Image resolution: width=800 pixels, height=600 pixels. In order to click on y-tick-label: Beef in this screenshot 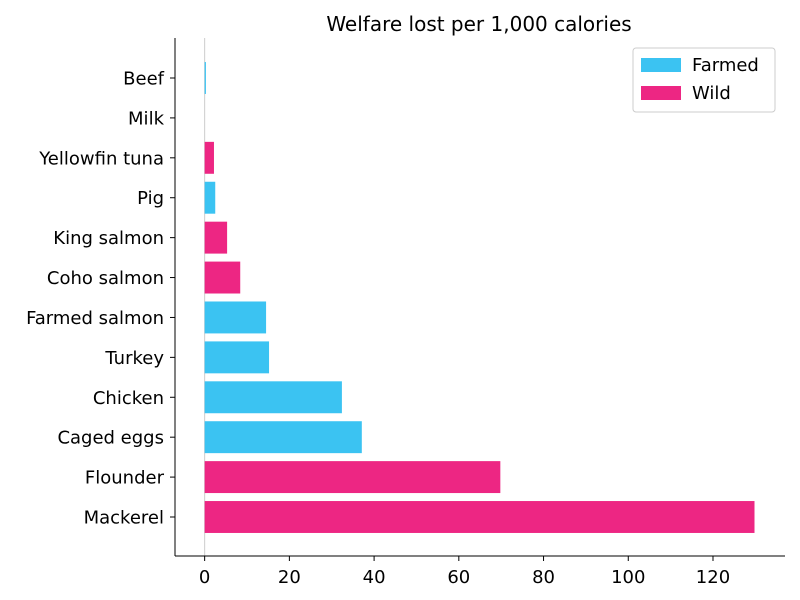, I will do `click(143, 79)`.